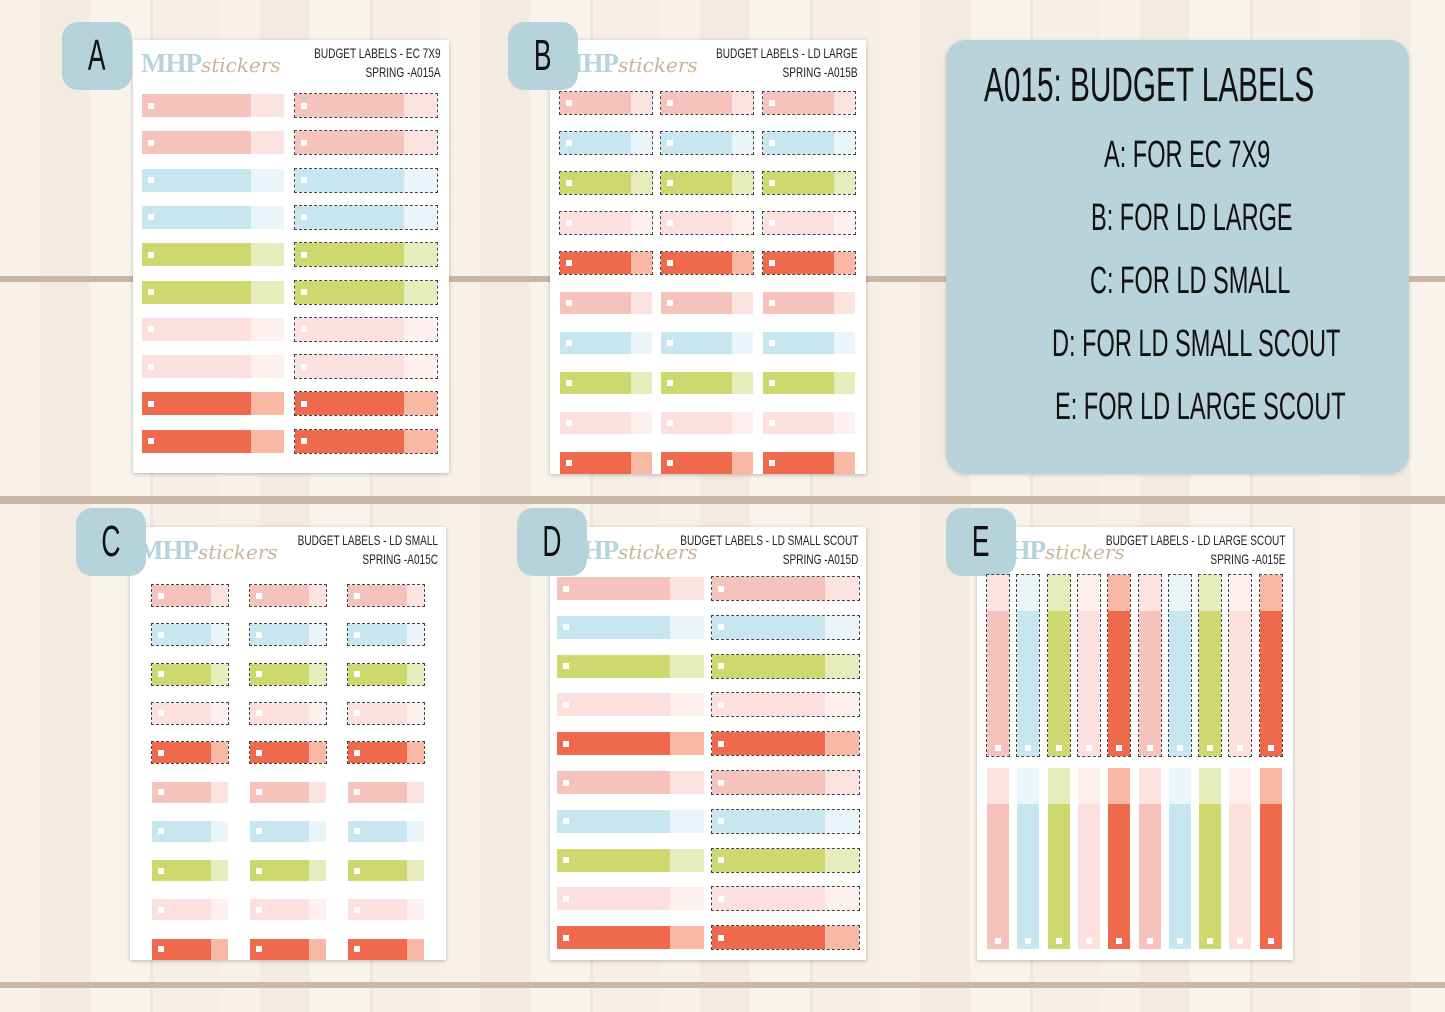 The image size is (1445, 1012). I want to click on sheet-letter-badge: D, so click(552, 542).